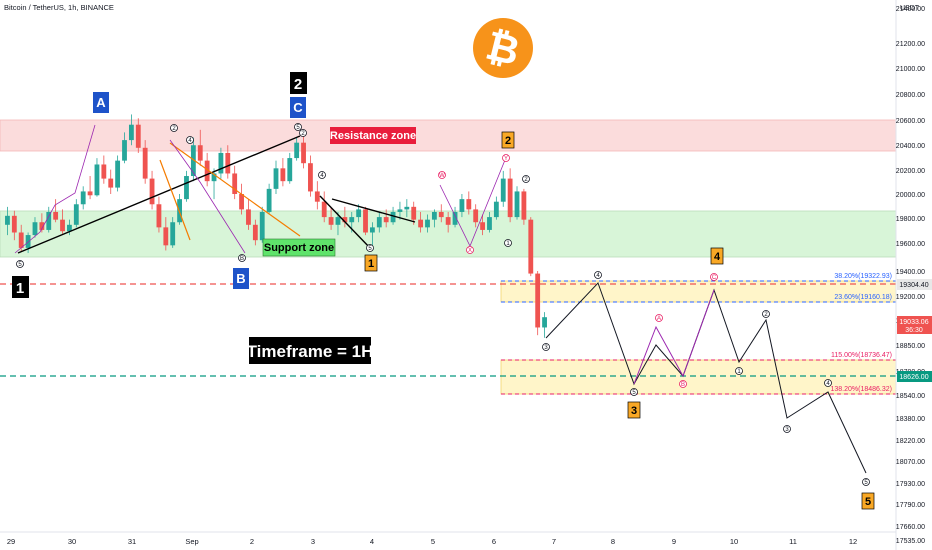 The image size is (932, 550). What do you see at coordinates (717, 257) in the screenshot?
I see `orange-label-4: 4` at bounding box center [717, 257].